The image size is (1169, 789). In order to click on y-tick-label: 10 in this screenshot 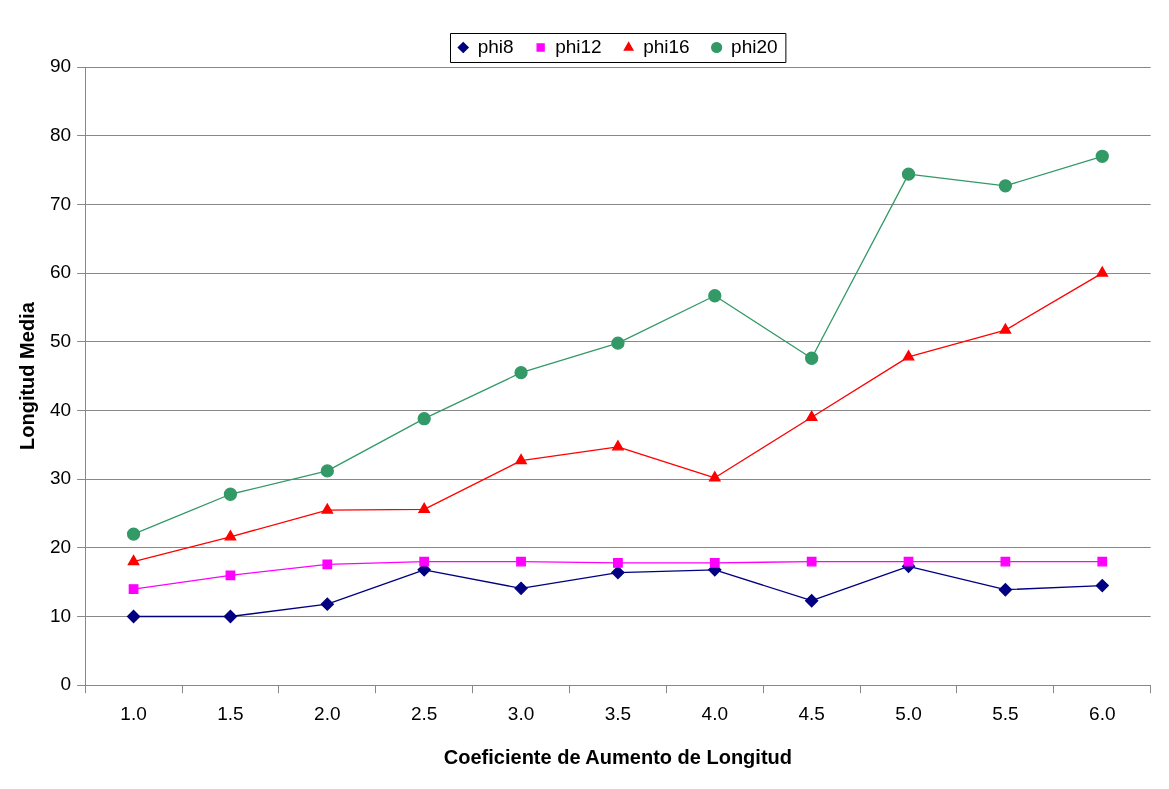, I will do `click(60, 615)`.